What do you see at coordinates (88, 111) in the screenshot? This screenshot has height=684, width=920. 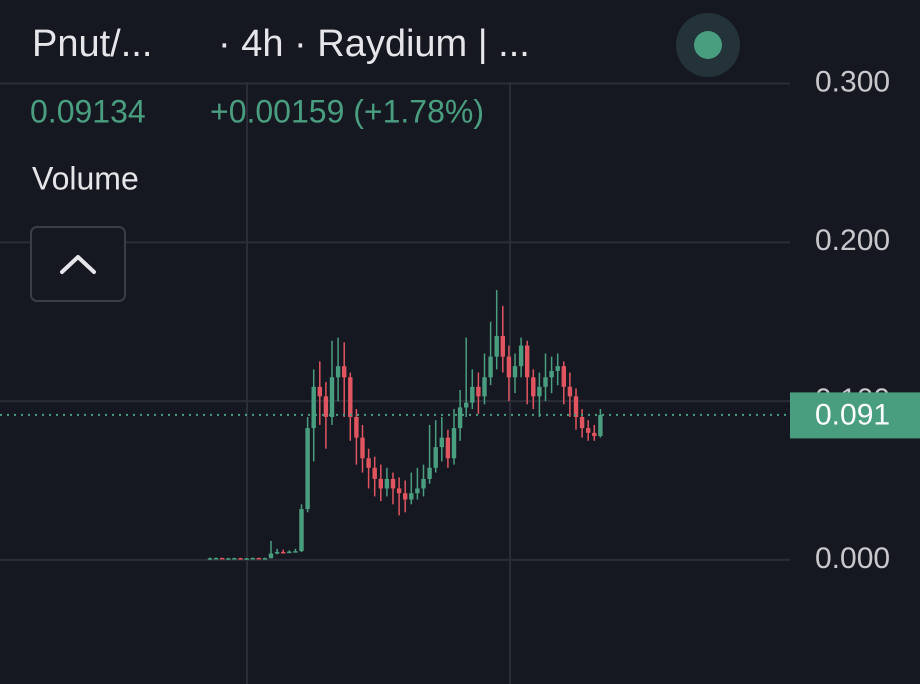 I see `last-price: 0.09134` at bounding box center [88, 111].